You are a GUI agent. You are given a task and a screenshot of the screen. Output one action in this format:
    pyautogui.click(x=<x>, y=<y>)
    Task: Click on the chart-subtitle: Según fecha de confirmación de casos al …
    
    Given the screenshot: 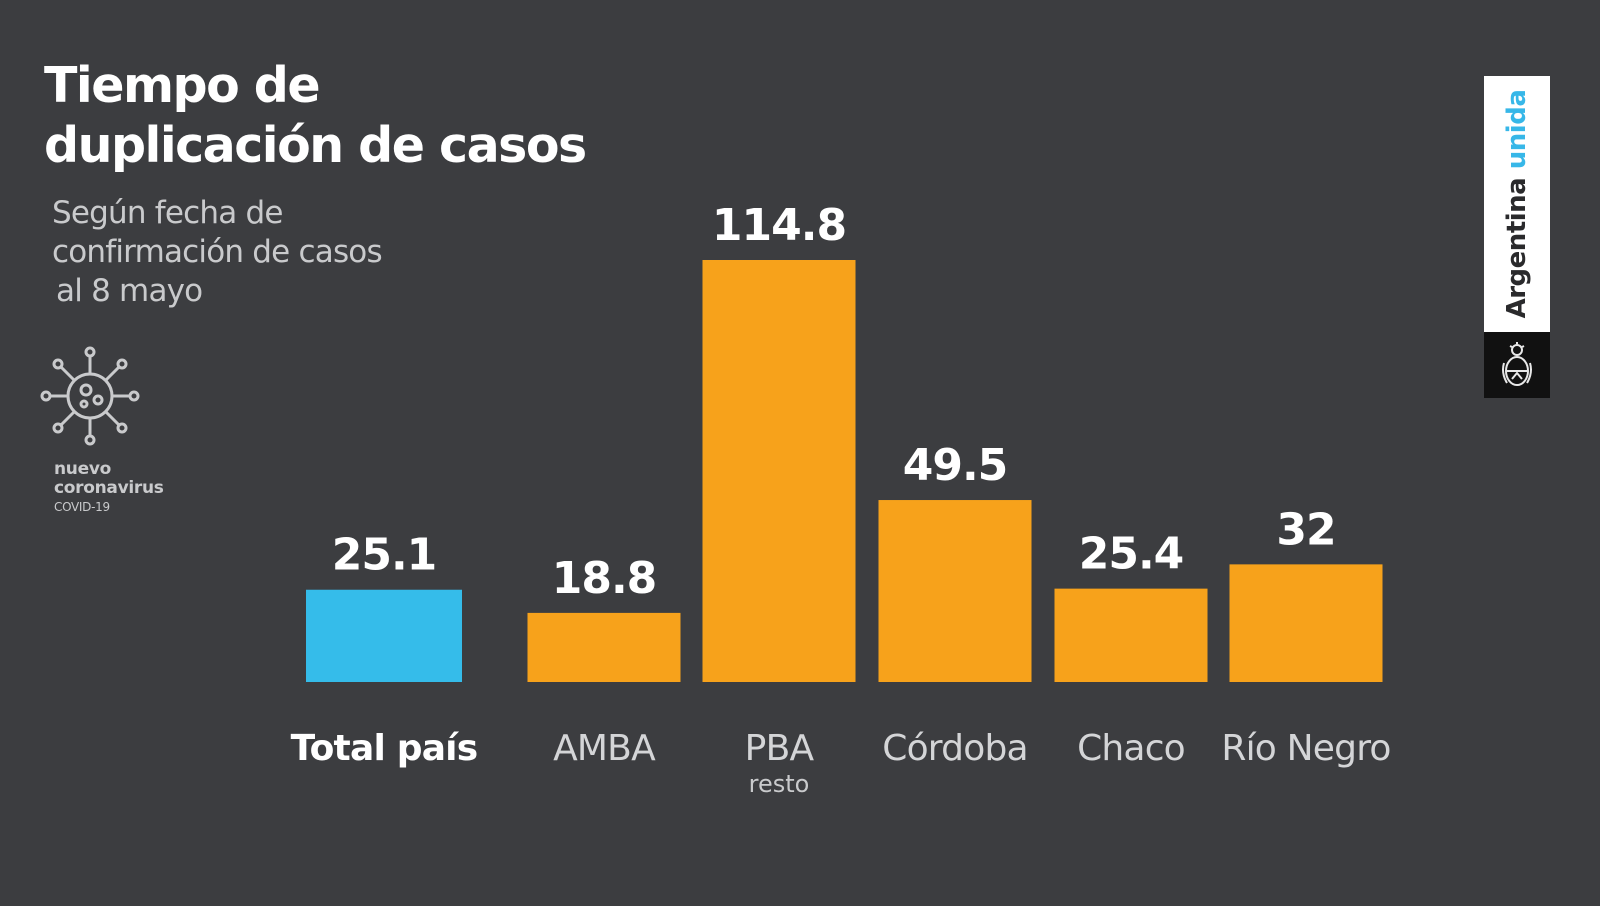 What is the action you would take?
    pyautogui.click(x=217, y=252)
    